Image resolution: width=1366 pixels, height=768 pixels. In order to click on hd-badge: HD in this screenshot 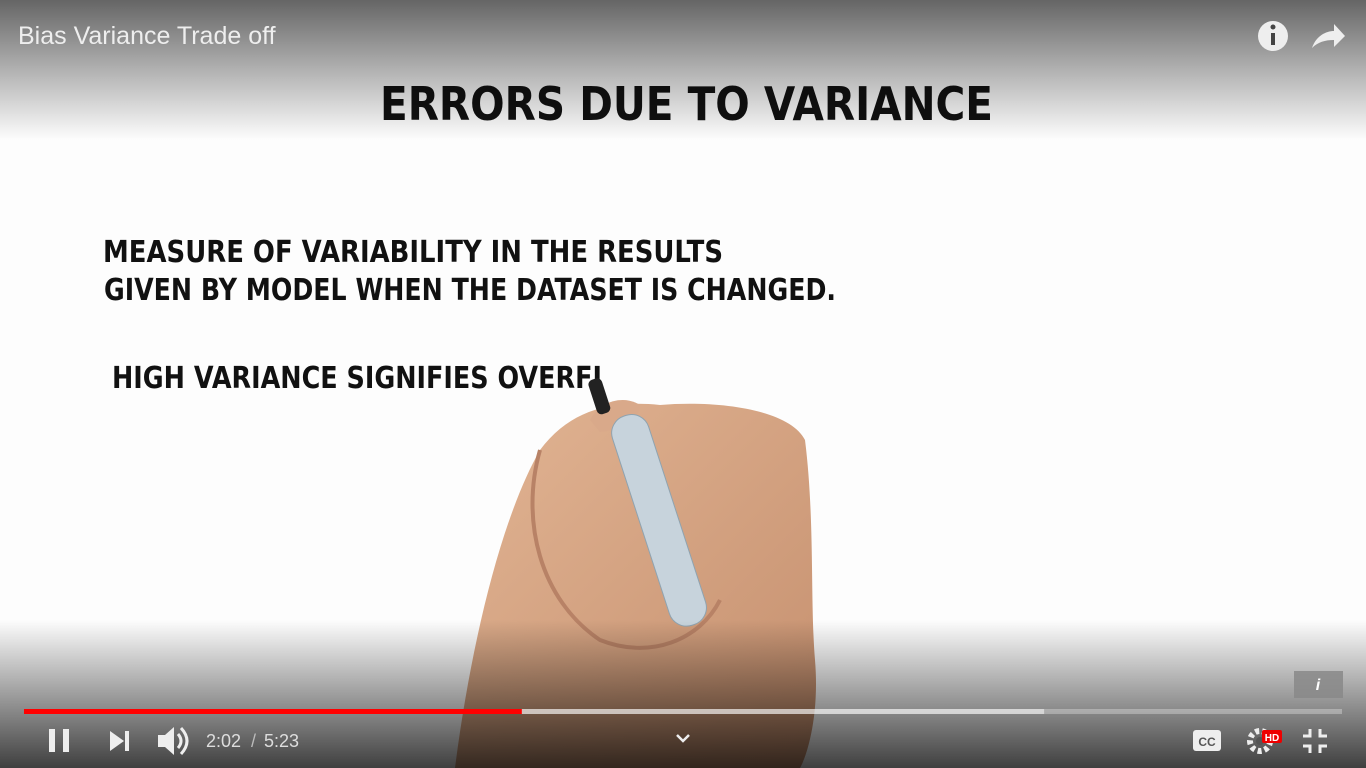, I will do `click(1272, 738)`.